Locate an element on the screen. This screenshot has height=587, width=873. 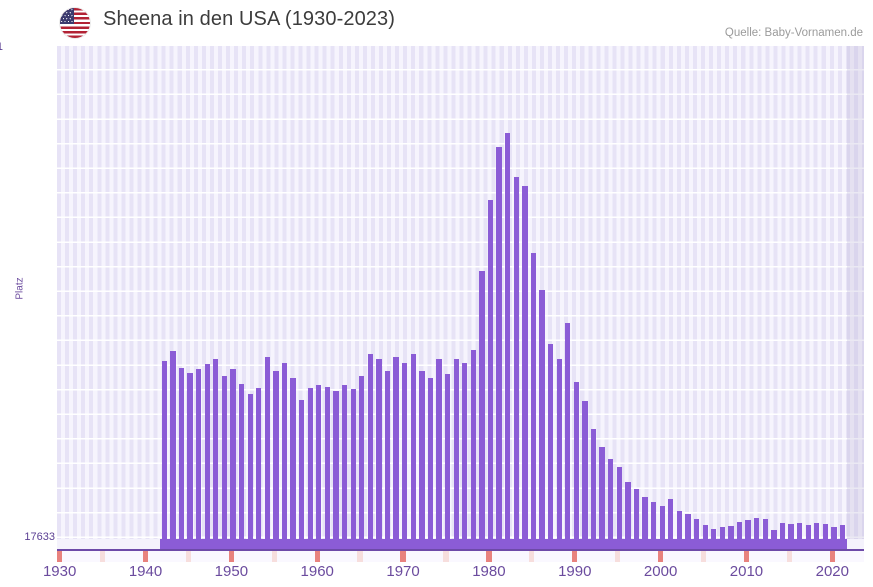
x-axis-labels: 1930 1940 1950 1960 1970 1980 1990 2000 2010 2020 is located at coordinates (436, 575).